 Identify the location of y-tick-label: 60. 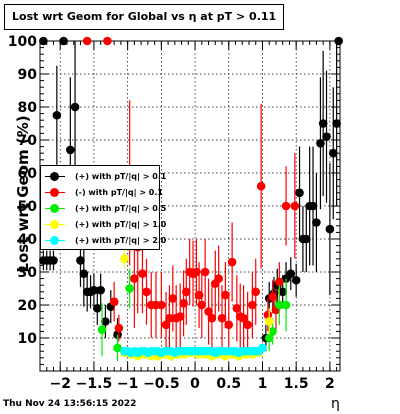
(28, 174).